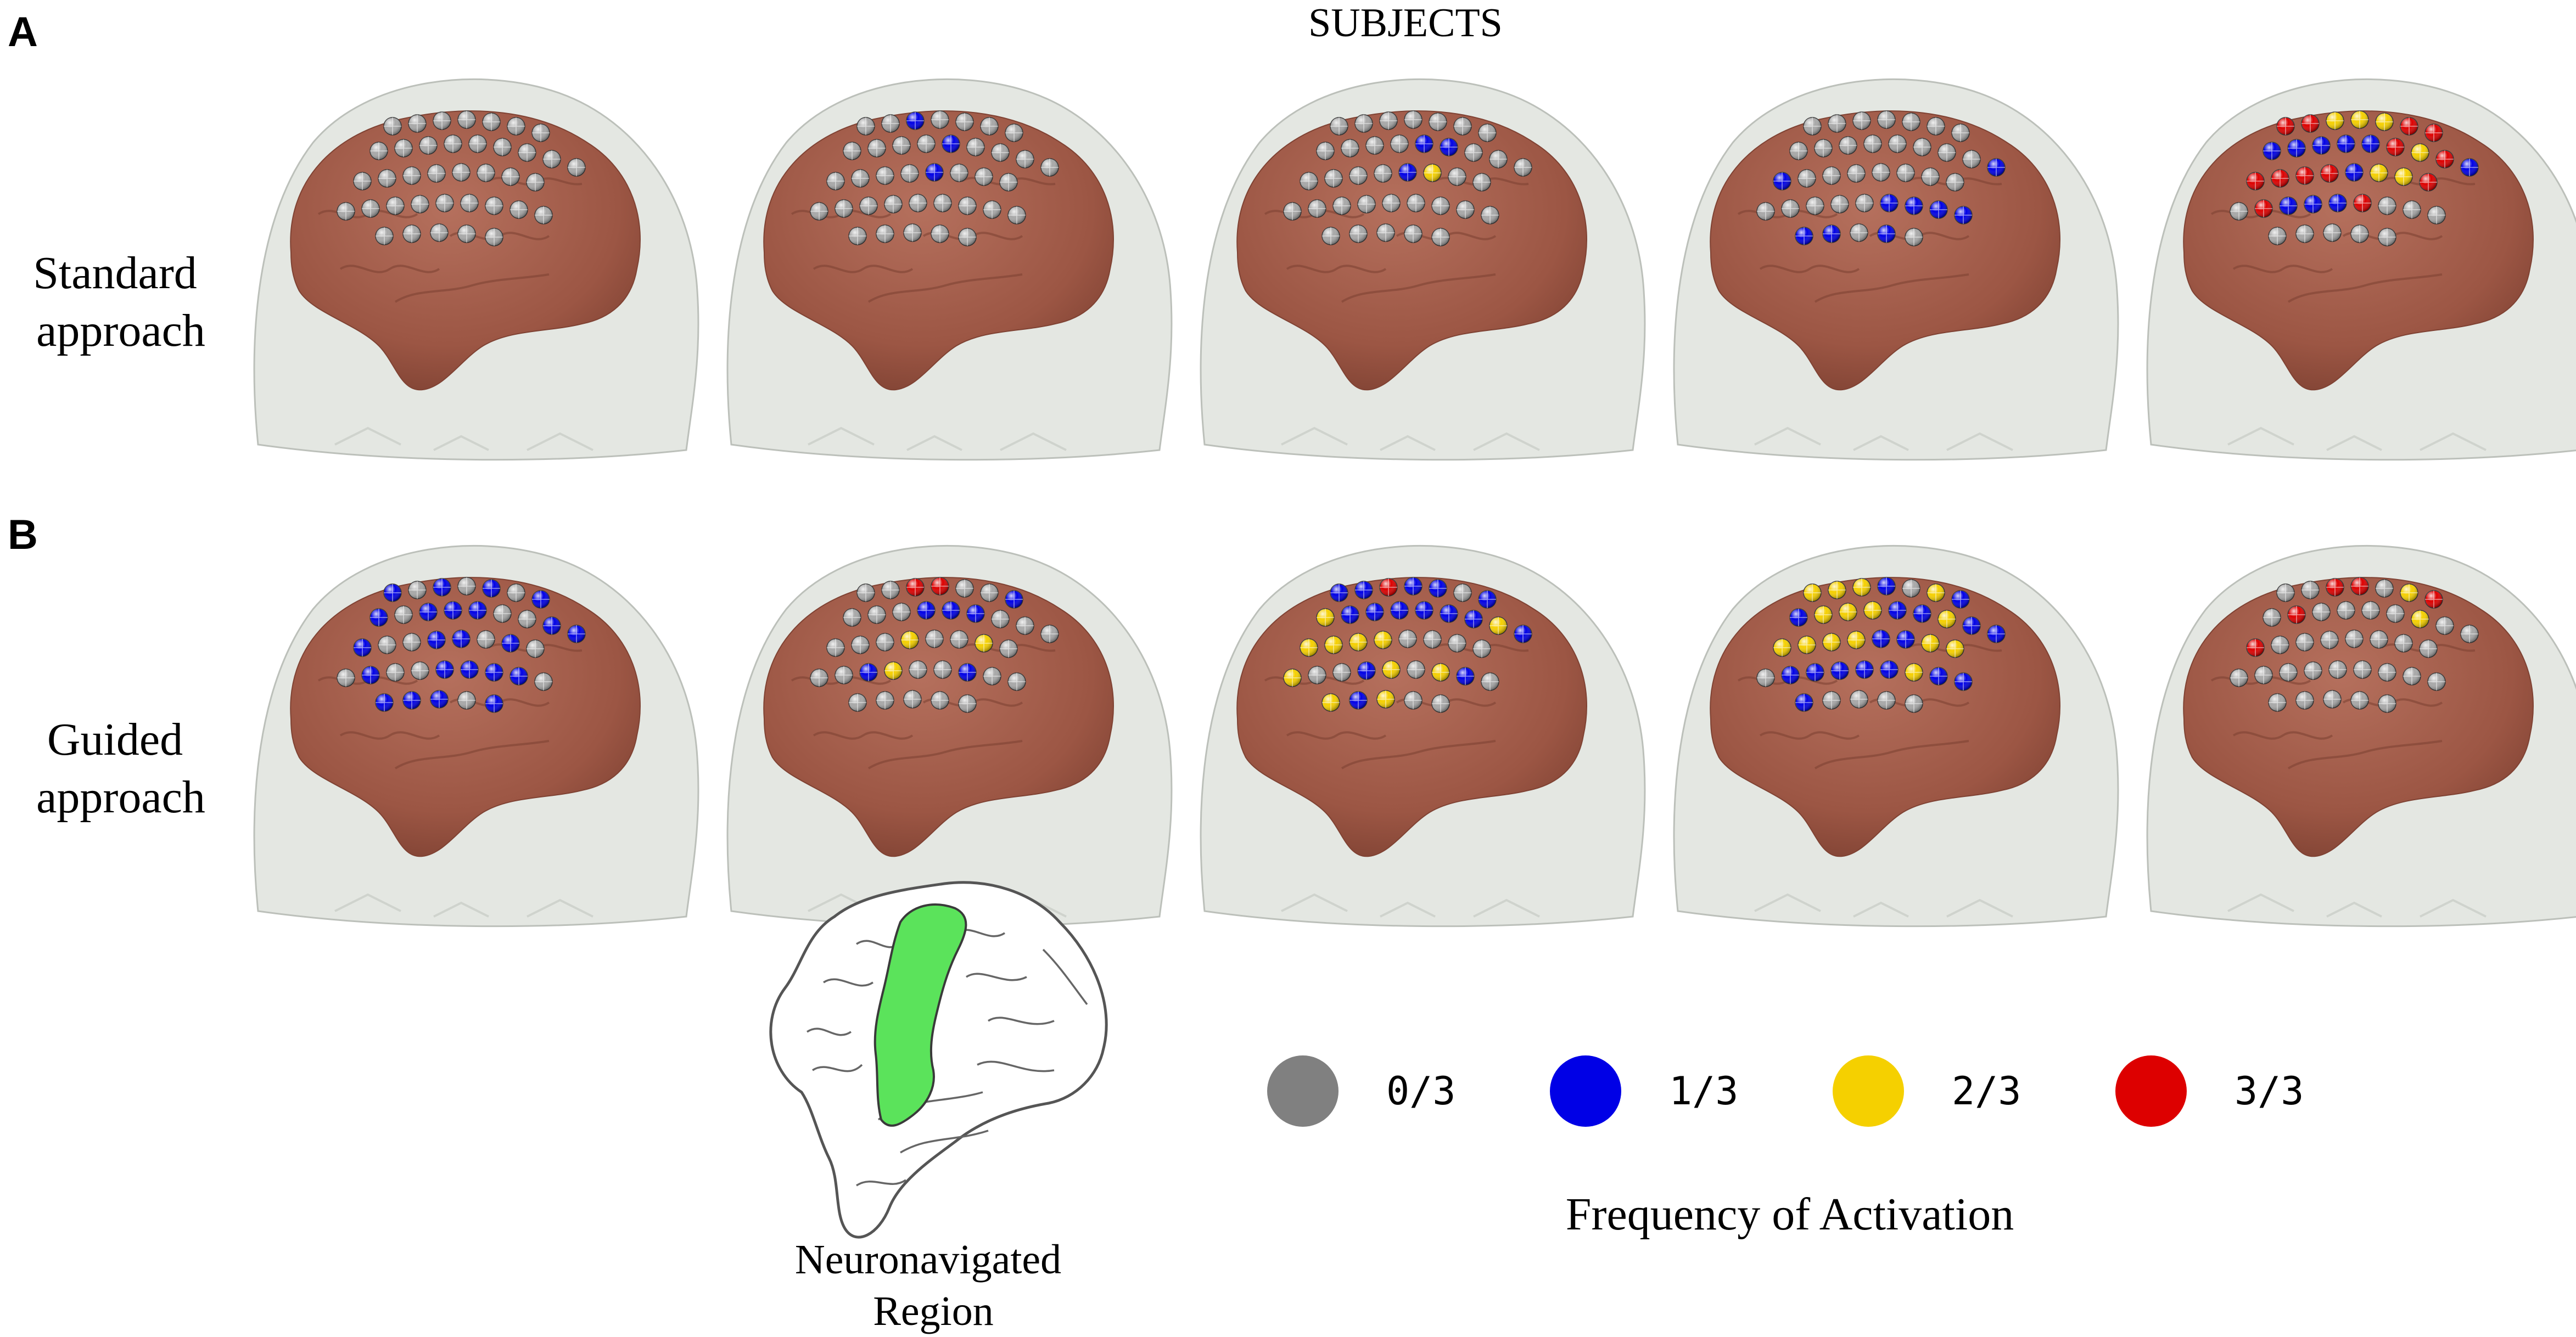 This screenshot has width=2576, height=1337. Describe the element at coordinates (23, 32) in the screenshot. I see `panel-letter-a: A` at that location.